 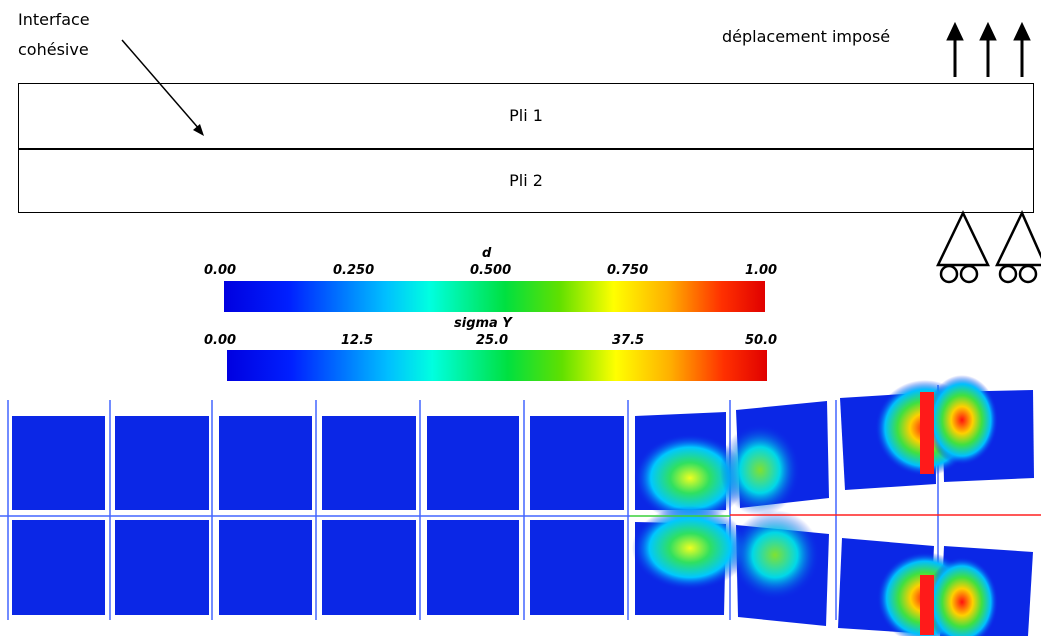 I want to click on colorbar-d-title: d, so click(x=487, y=253).